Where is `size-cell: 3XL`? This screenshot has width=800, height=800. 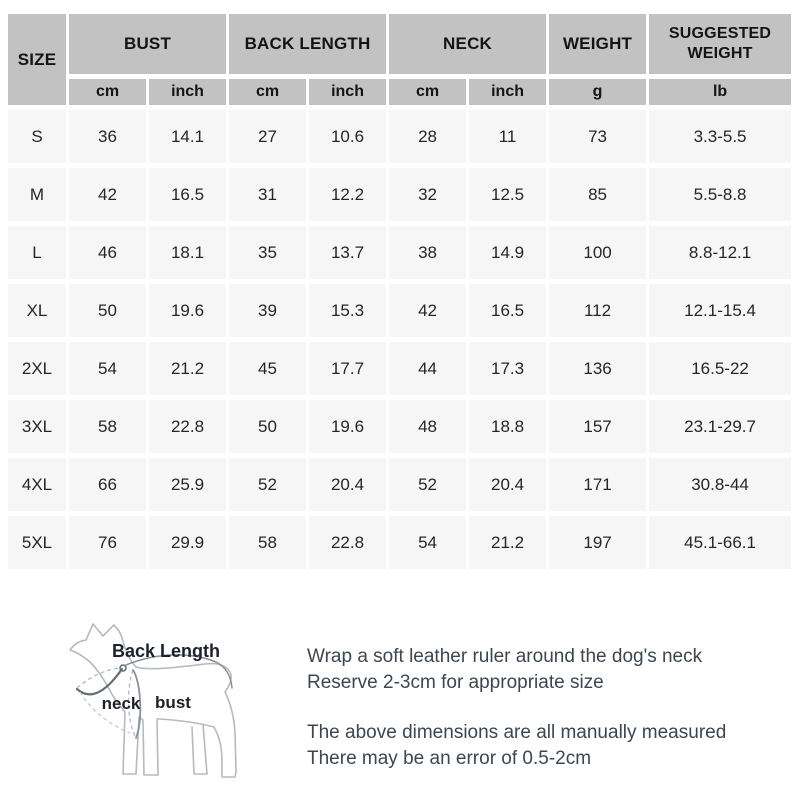
size-cell: 3XL is located at coordinates (37, 426).